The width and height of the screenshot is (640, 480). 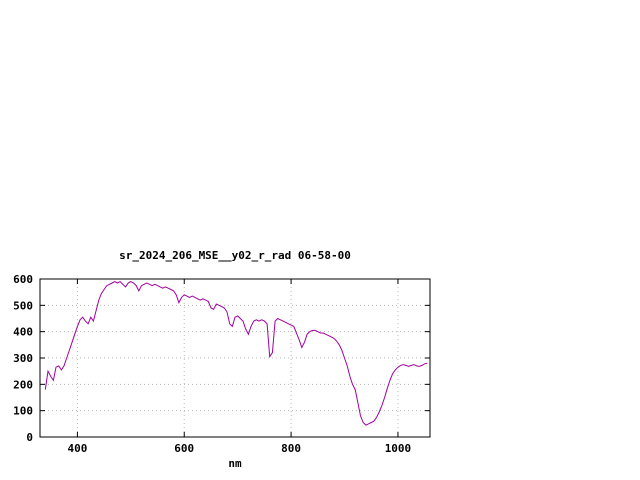 I want to click on y-tick-label: 0, so click(x=29, y=437).